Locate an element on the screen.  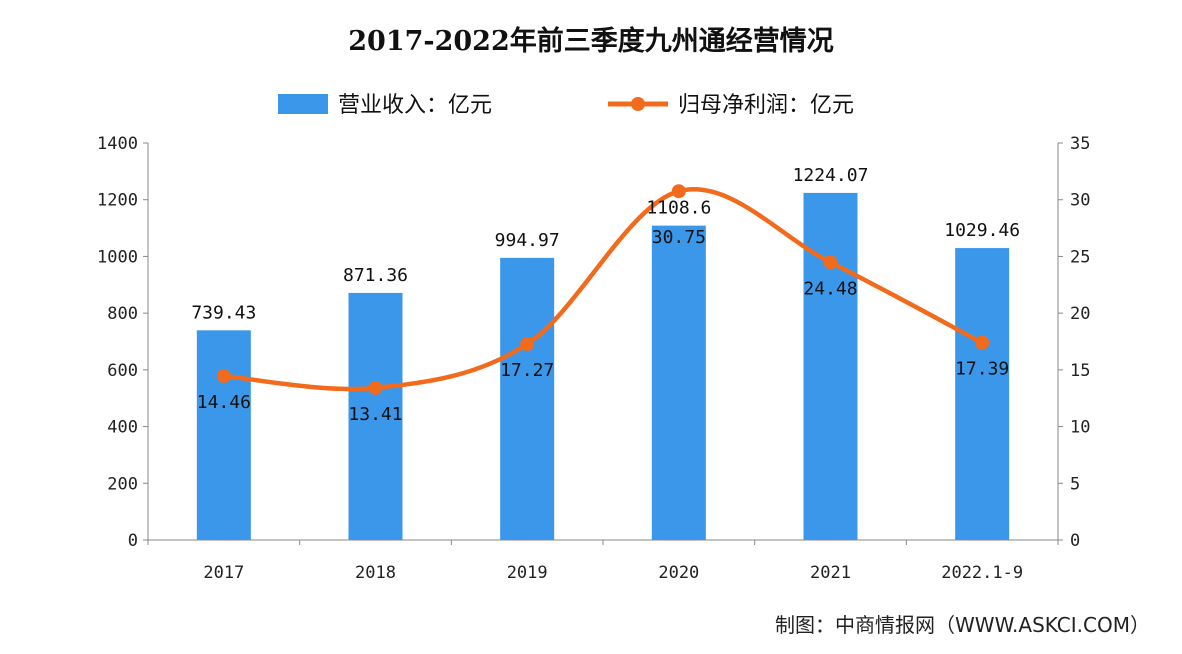
bar-value-label: 1029.46 is located at coordinates (982, 230).